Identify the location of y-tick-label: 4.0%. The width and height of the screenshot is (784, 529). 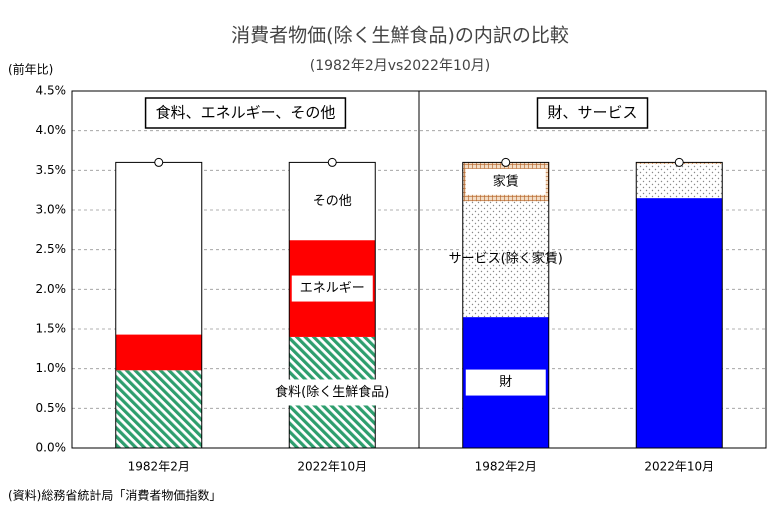
(51, 130).